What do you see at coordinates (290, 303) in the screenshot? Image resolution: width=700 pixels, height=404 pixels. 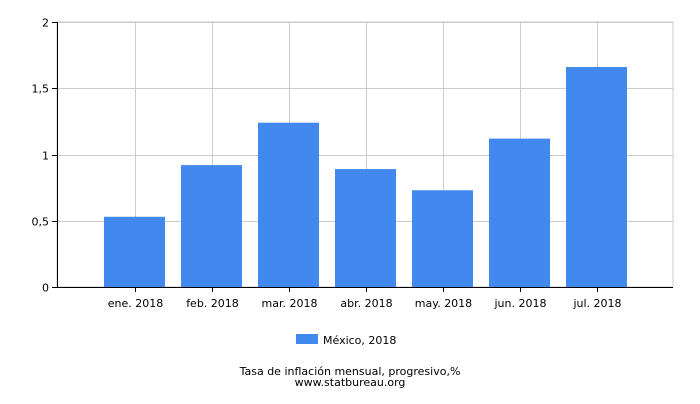 I see `x-tick-label: mar. 2018` at bounding box center [290, 303].